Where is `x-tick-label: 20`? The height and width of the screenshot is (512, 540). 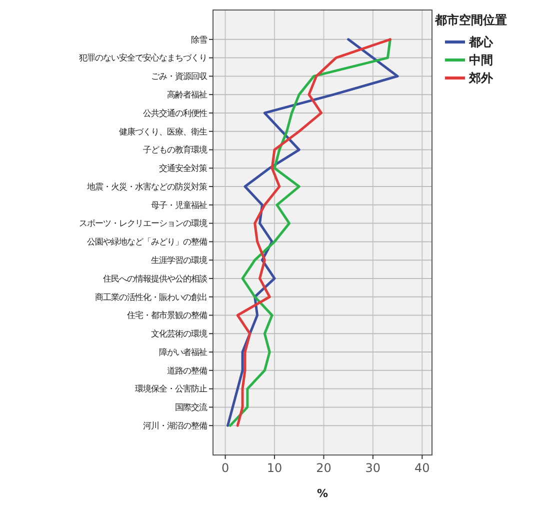
x-tick-label: 20 is located at coordinates (324, 468).